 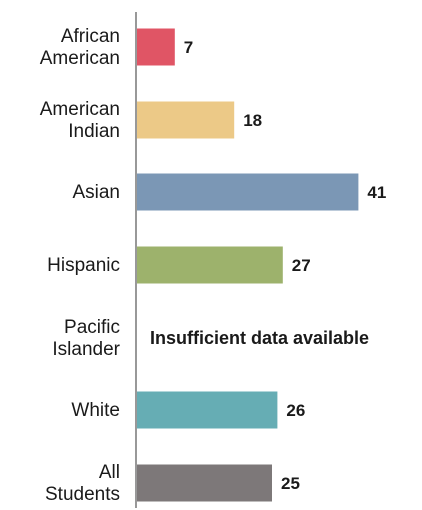 What do you see at coordinates (95, 410) in the screenshot?
I see `category-label: White` at bounding box center [95, 410].